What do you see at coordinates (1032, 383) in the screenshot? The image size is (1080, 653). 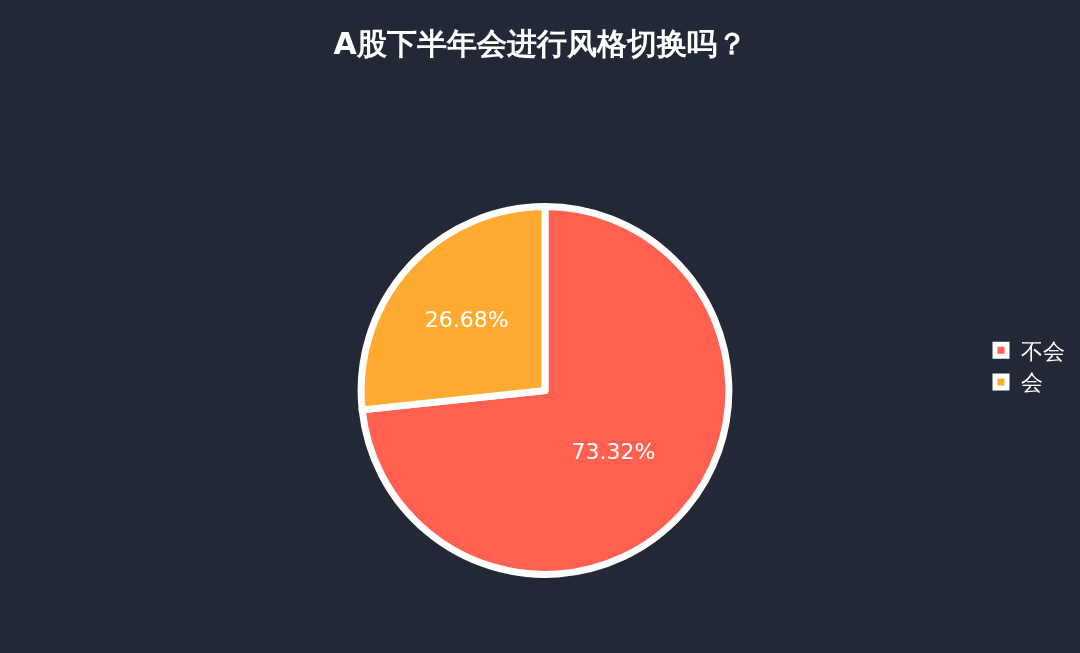 I see `legend-label: 会` at bounding box center [1032, 383].